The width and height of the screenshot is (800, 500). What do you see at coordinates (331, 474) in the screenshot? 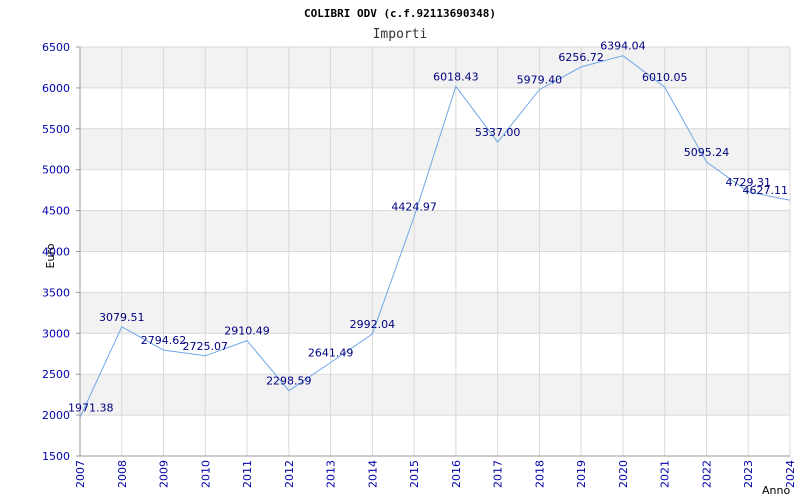
I see `x-tick-label: 2013` at bounding box center [331, 474].